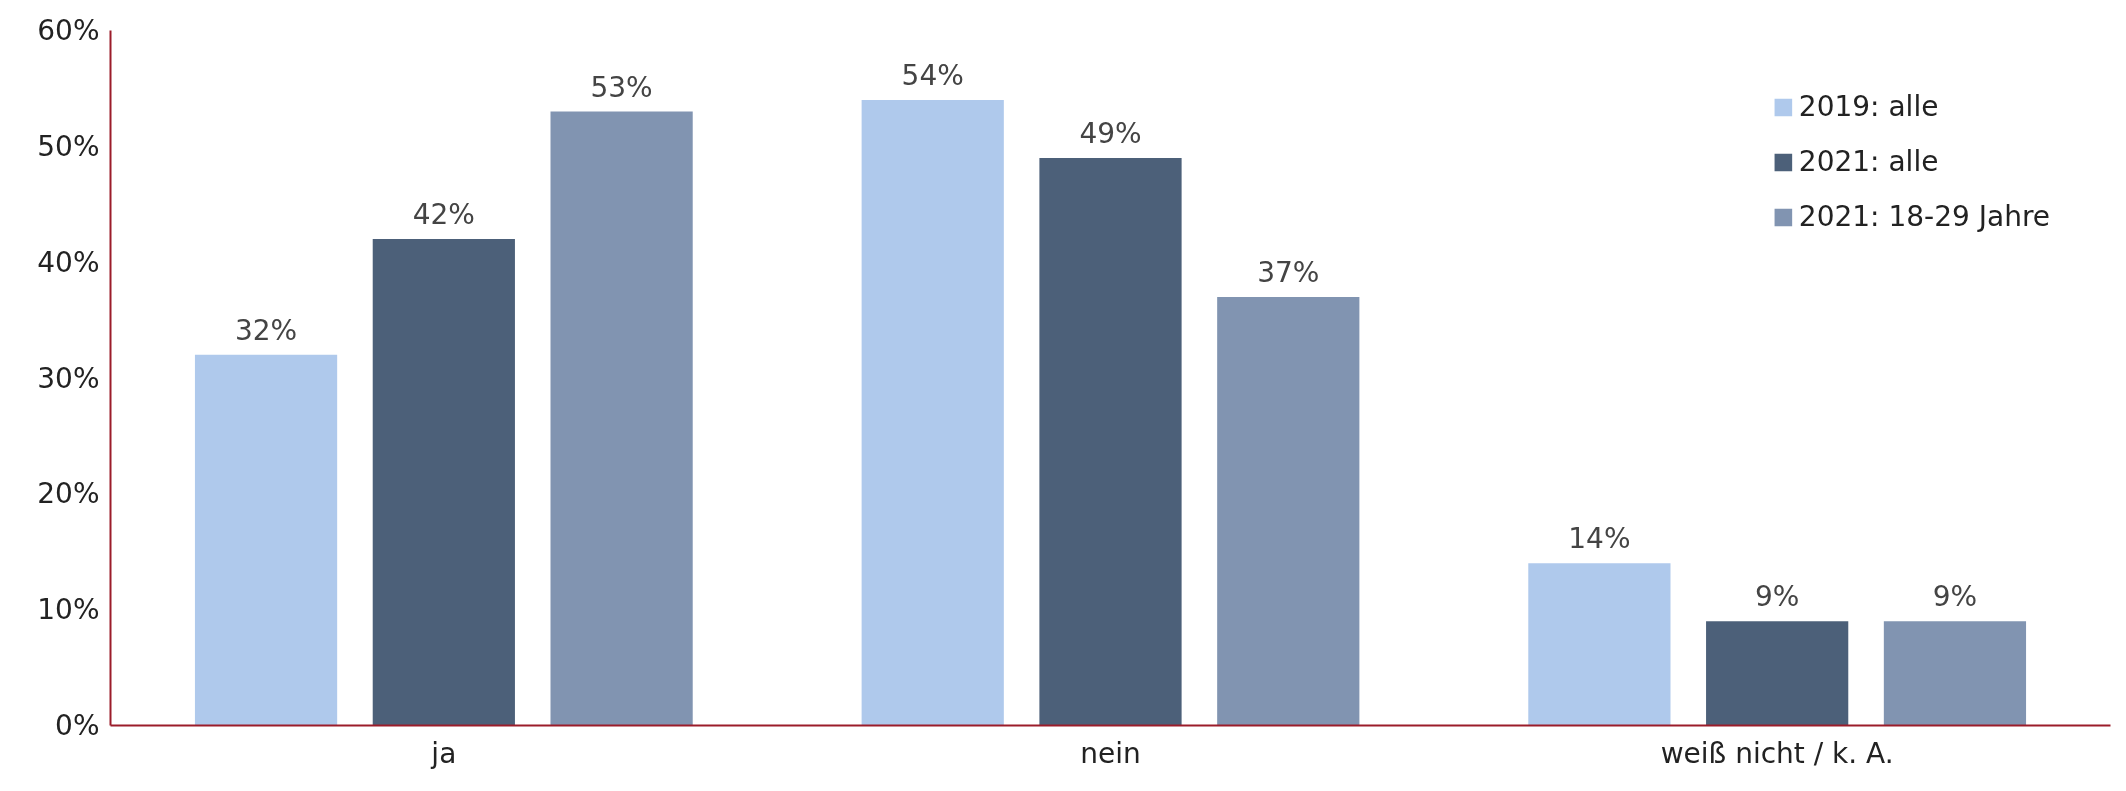 This screenshot has width=2126, height=791. What do you see at coordinates (621, 87) in the screenshot?
I see `data-label: 53%` at bounding box center [621, 87].